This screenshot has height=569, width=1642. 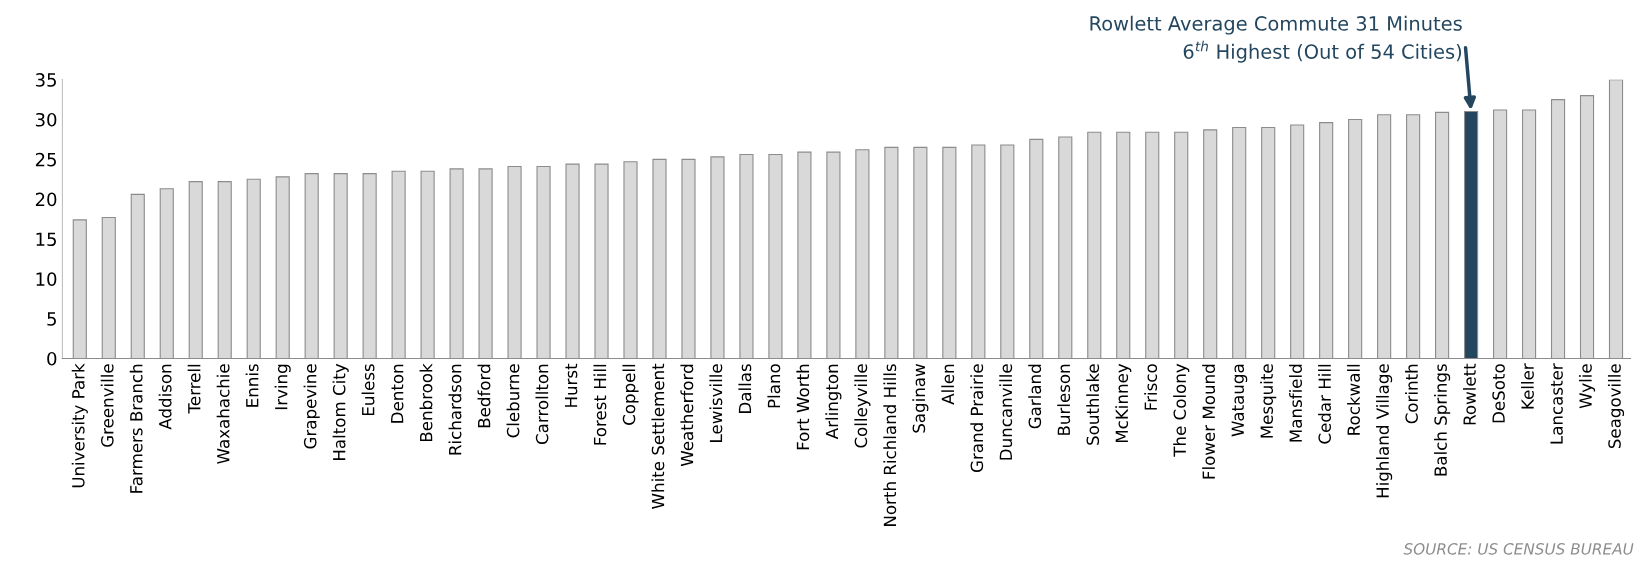 I want to click on x-tick-label: University Park, so click(x=79, y=425).